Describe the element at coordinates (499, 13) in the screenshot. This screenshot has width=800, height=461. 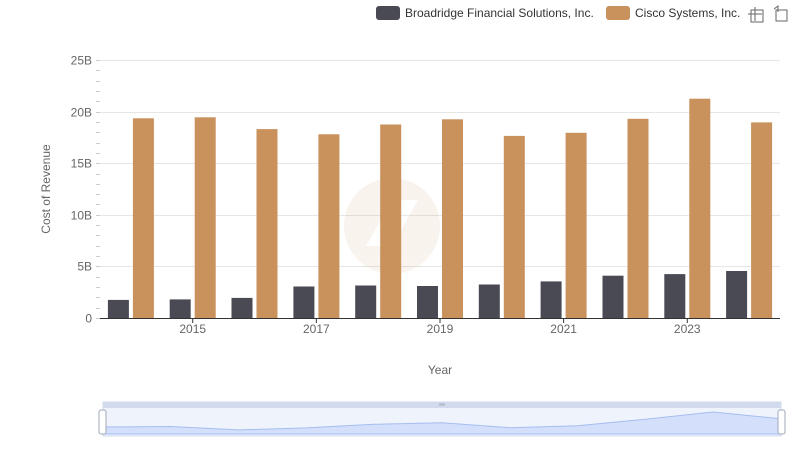
I see `legend-label-broadridge: Broadridge Financial Solutions, Inc.` at that location.